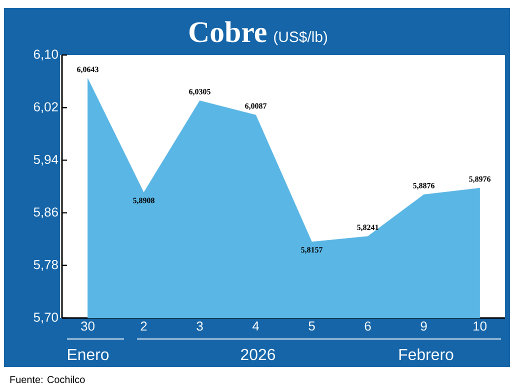 The height and width of the screenshot is (388, 520). What do you see at coordinates (301, 38) in the screenshot?
I see `chart-subtitle: (US$/lb)` at bounding box center [301, 38].